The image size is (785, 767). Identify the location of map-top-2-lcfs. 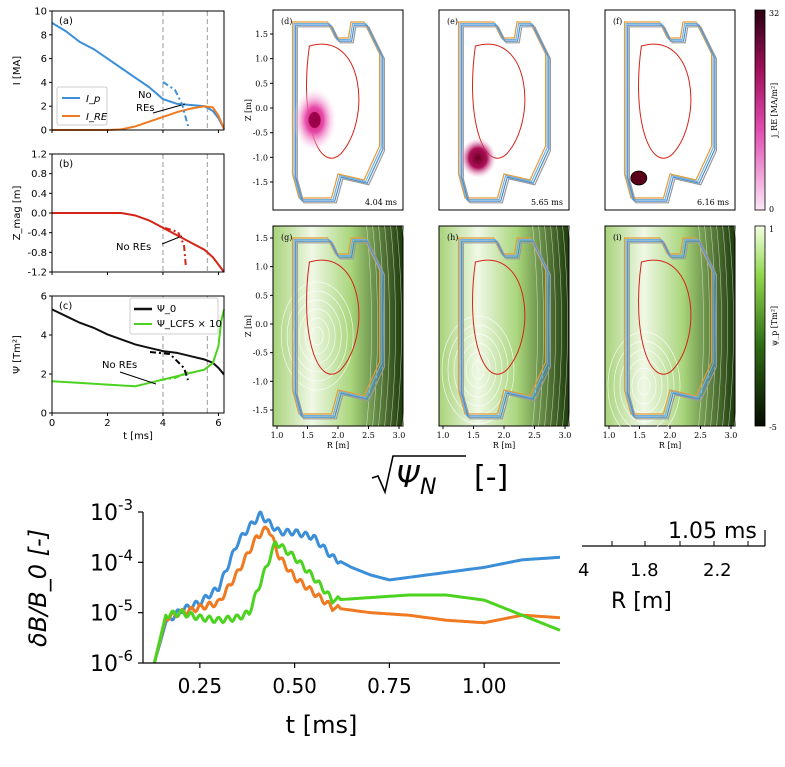
(665, 101).